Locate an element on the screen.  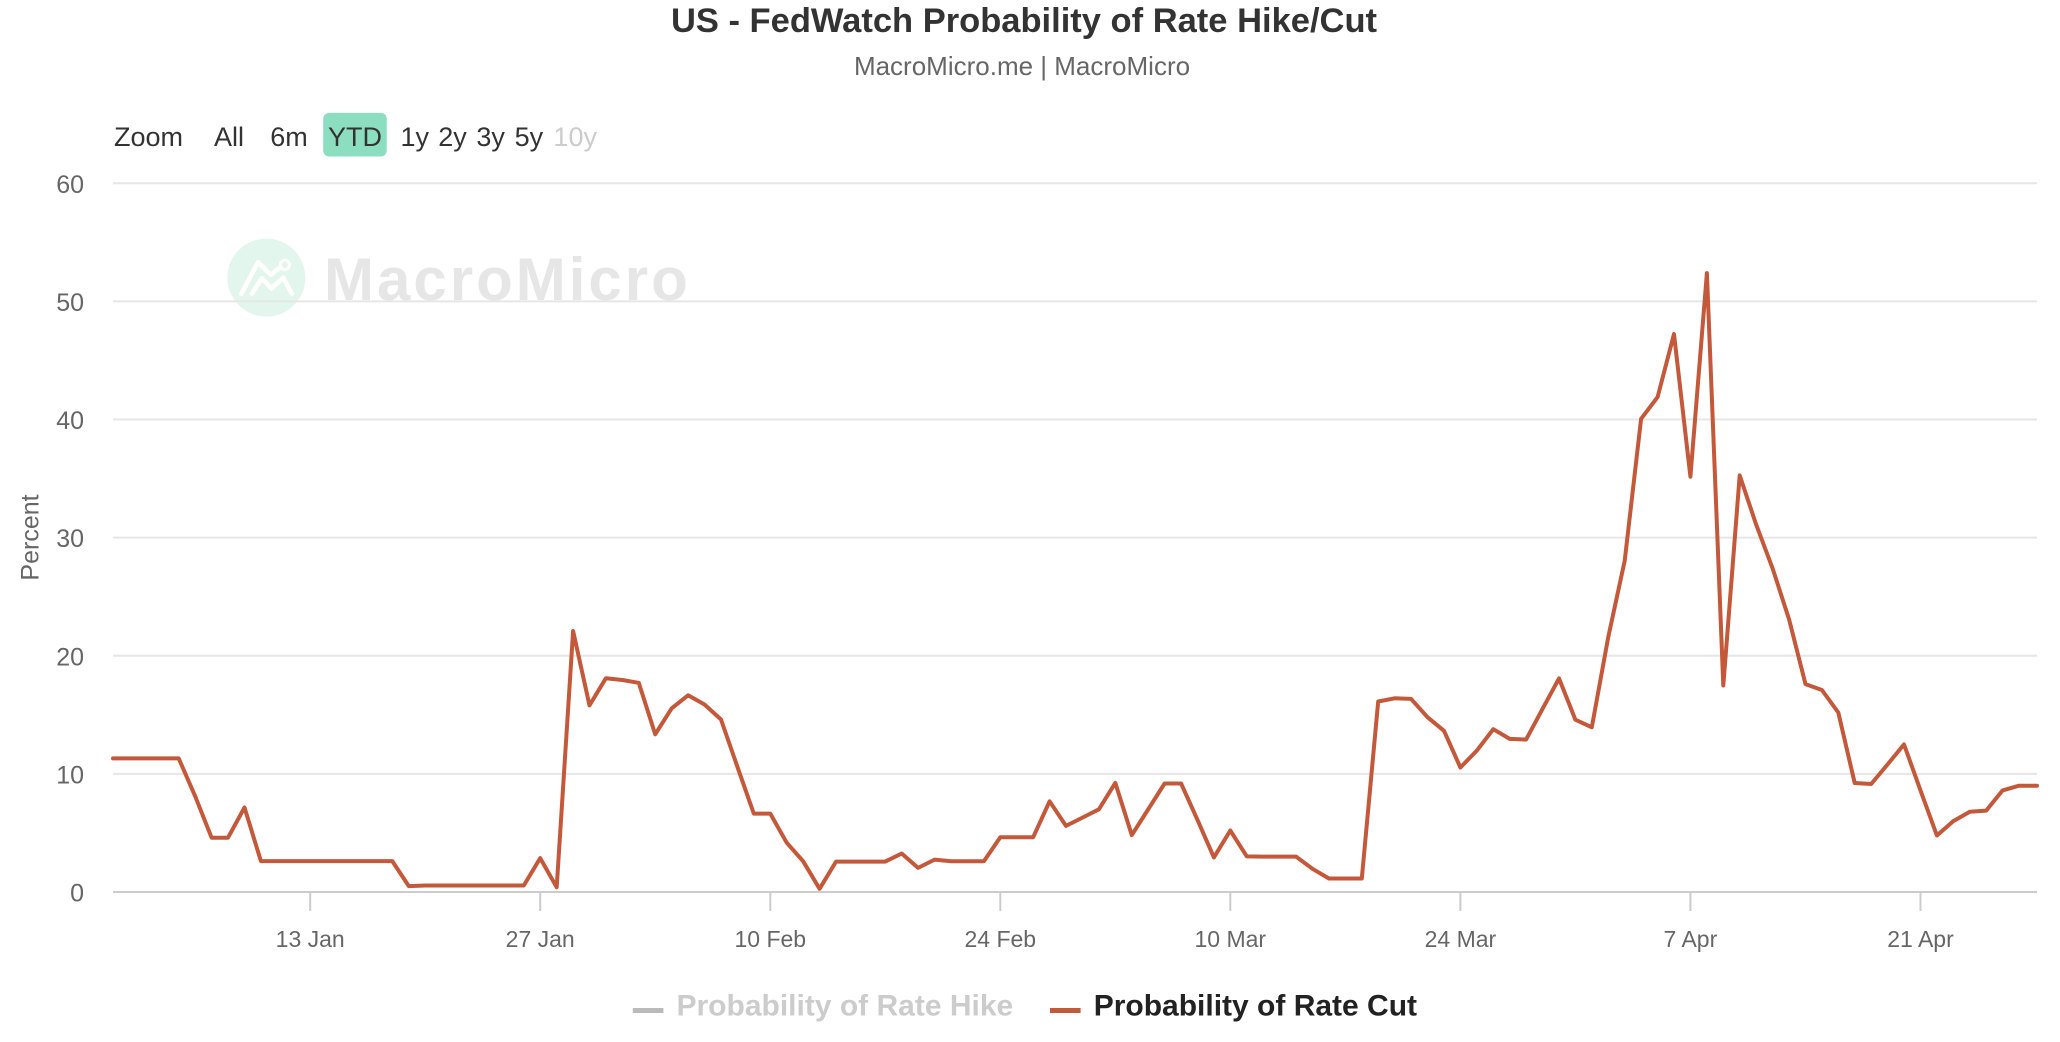
svg-text: YTD is located at coordinates (355, 137).